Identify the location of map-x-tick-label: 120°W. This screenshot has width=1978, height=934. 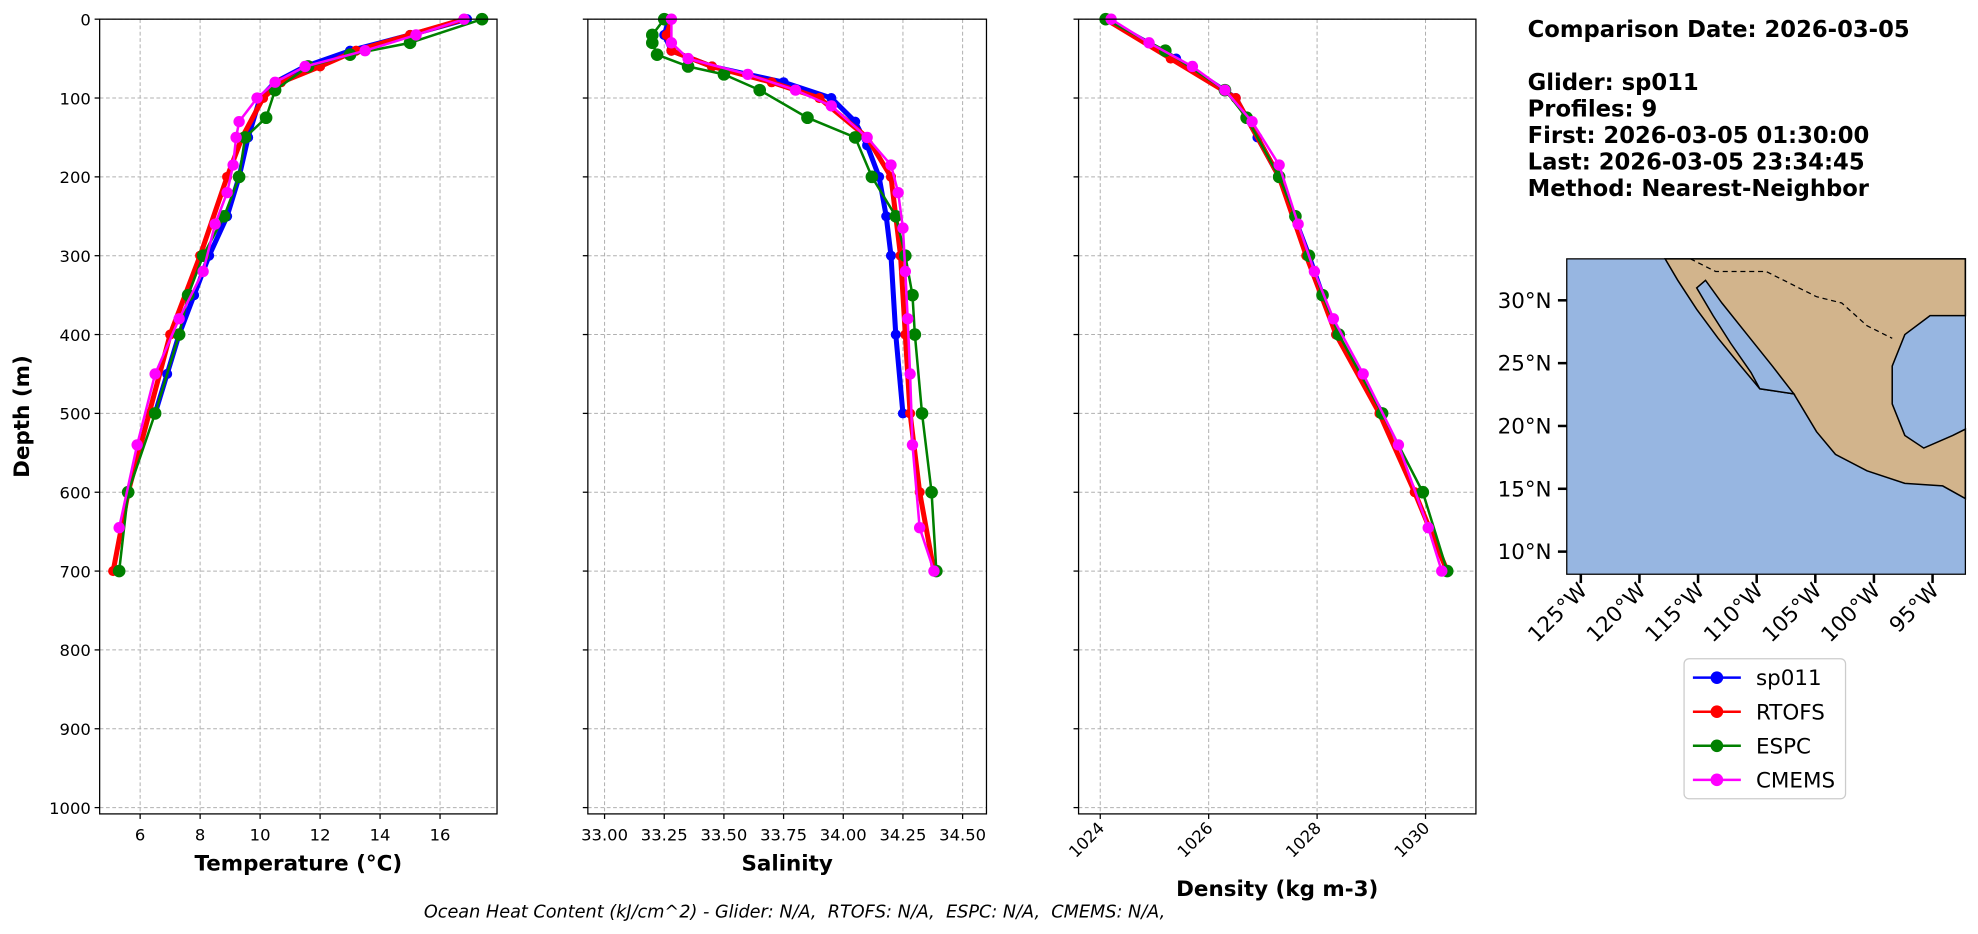
(1616, 612).